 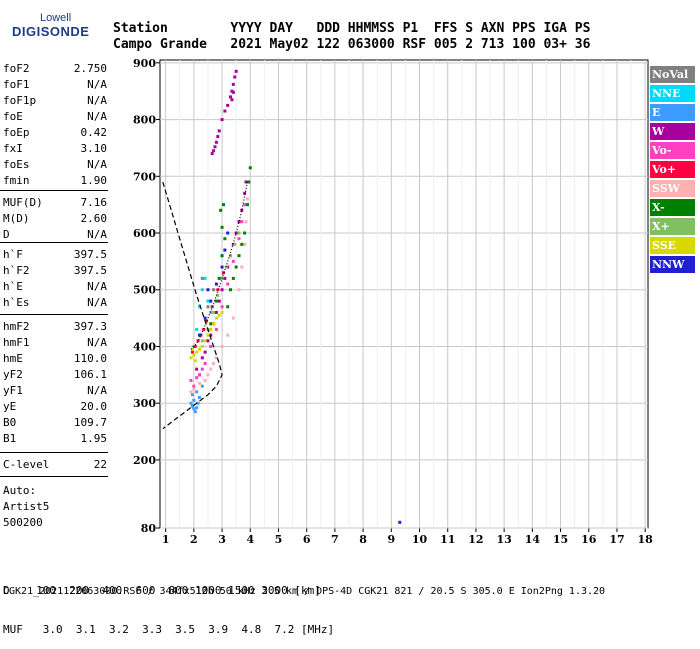 What do you see at coordinates (307, 539) in the screenshot?
I see `x-tick-label: 6` at bounding box center [307, 539].